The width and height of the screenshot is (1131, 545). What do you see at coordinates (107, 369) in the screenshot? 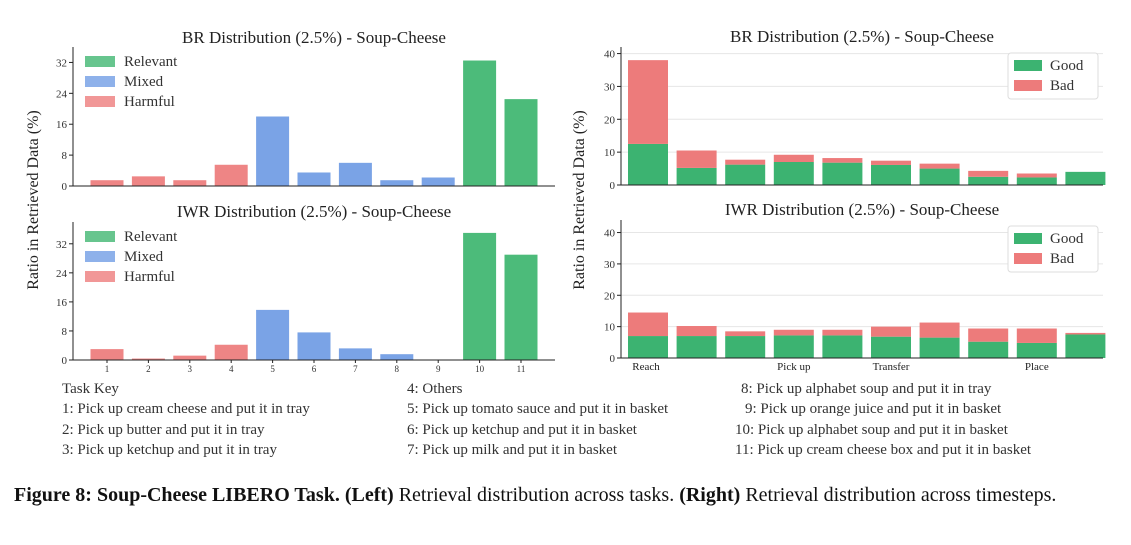
I see `x-tick-label: 1` at bounding box center [107, 369].